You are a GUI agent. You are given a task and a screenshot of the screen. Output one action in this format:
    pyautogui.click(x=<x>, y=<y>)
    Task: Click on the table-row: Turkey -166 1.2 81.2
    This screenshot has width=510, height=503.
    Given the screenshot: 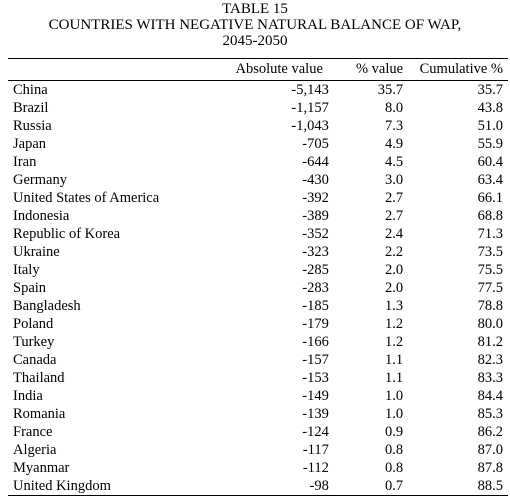 What is the action you would take?
    pyautogui.click(x=258, y=342)
    